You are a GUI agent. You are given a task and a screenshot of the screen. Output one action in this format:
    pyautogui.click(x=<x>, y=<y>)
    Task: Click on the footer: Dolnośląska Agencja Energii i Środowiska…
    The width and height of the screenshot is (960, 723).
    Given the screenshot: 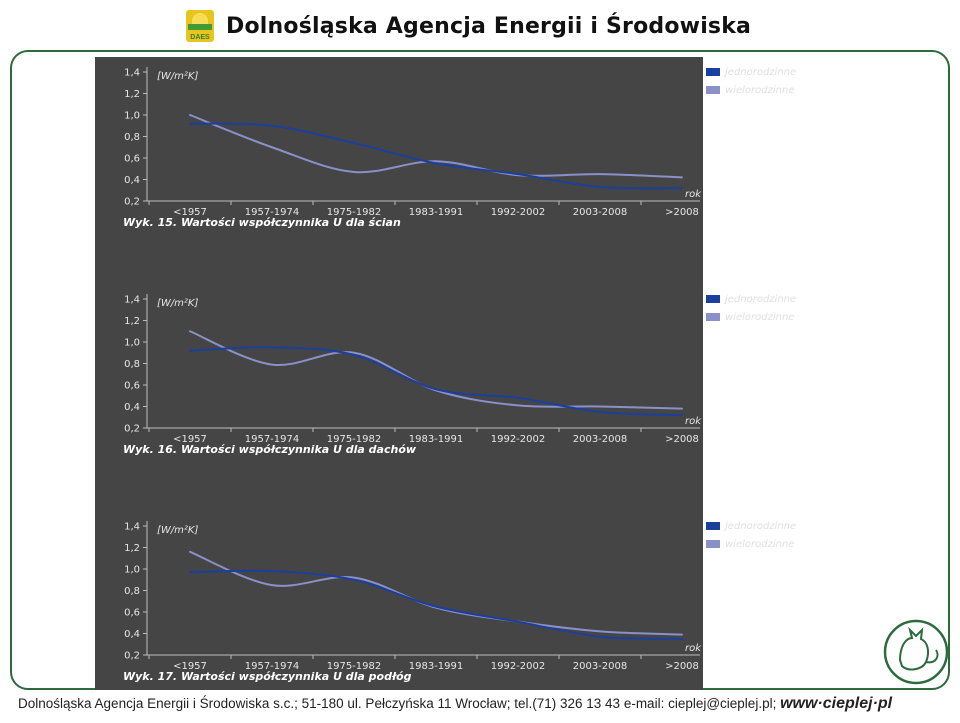 What is the action you would take?
    pyautogui.click(x=455, y=704)
    